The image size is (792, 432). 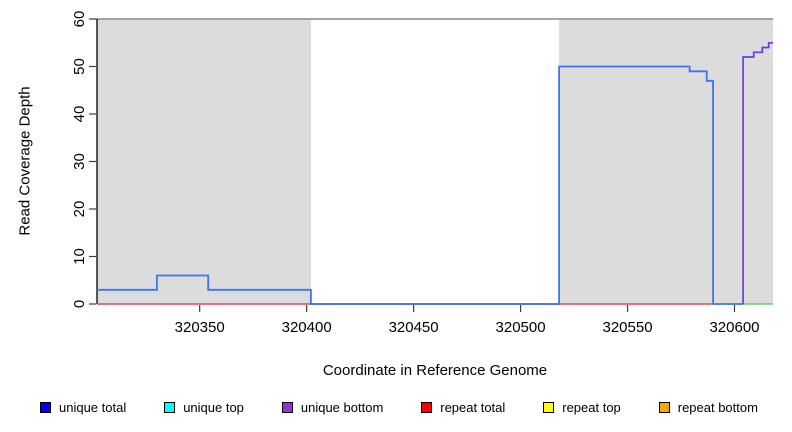 What do you see at coordinates (549, 407) in the screenshot?
I see `repeat-top-swatch-icon` at bounding box center [549, 407].